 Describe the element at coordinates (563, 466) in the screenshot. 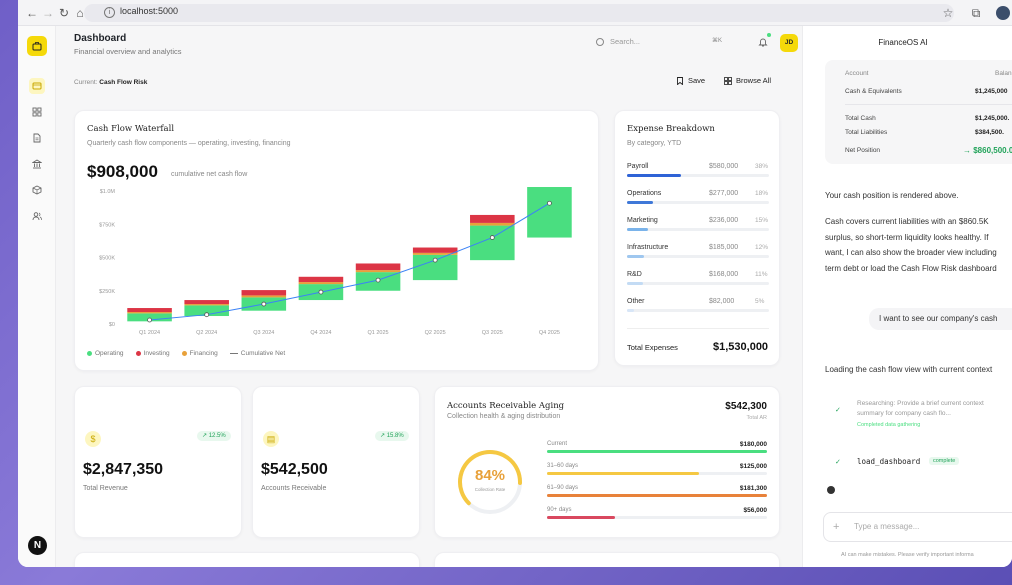

I see `aging-label: 31–60 days` at that location.